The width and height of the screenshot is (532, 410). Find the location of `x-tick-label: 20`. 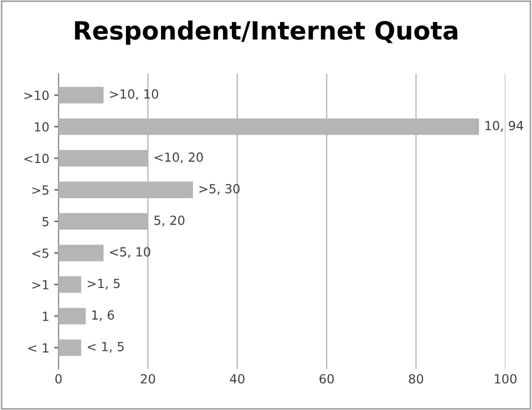

x-tick-label: 20 is located at coordinates (148, 379).